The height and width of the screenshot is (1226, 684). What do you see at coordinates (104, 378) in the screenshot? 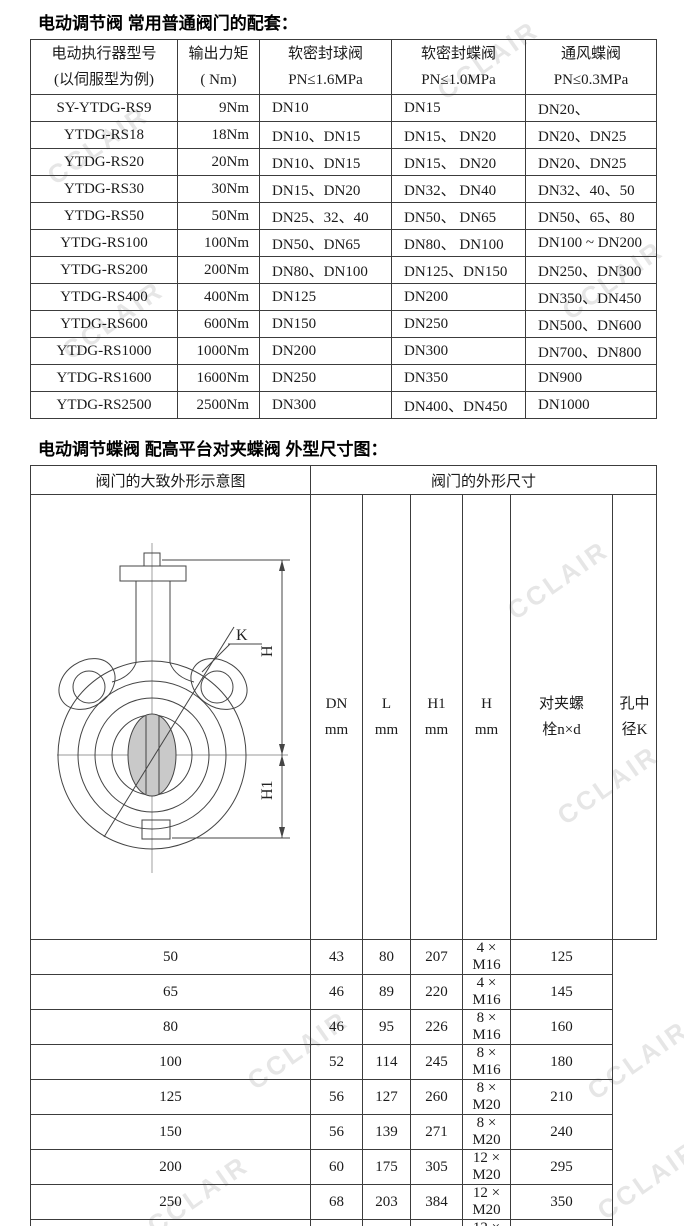
I see `actuator-model-cell: YTDG-RS1600` at bounding box center [104, 378].